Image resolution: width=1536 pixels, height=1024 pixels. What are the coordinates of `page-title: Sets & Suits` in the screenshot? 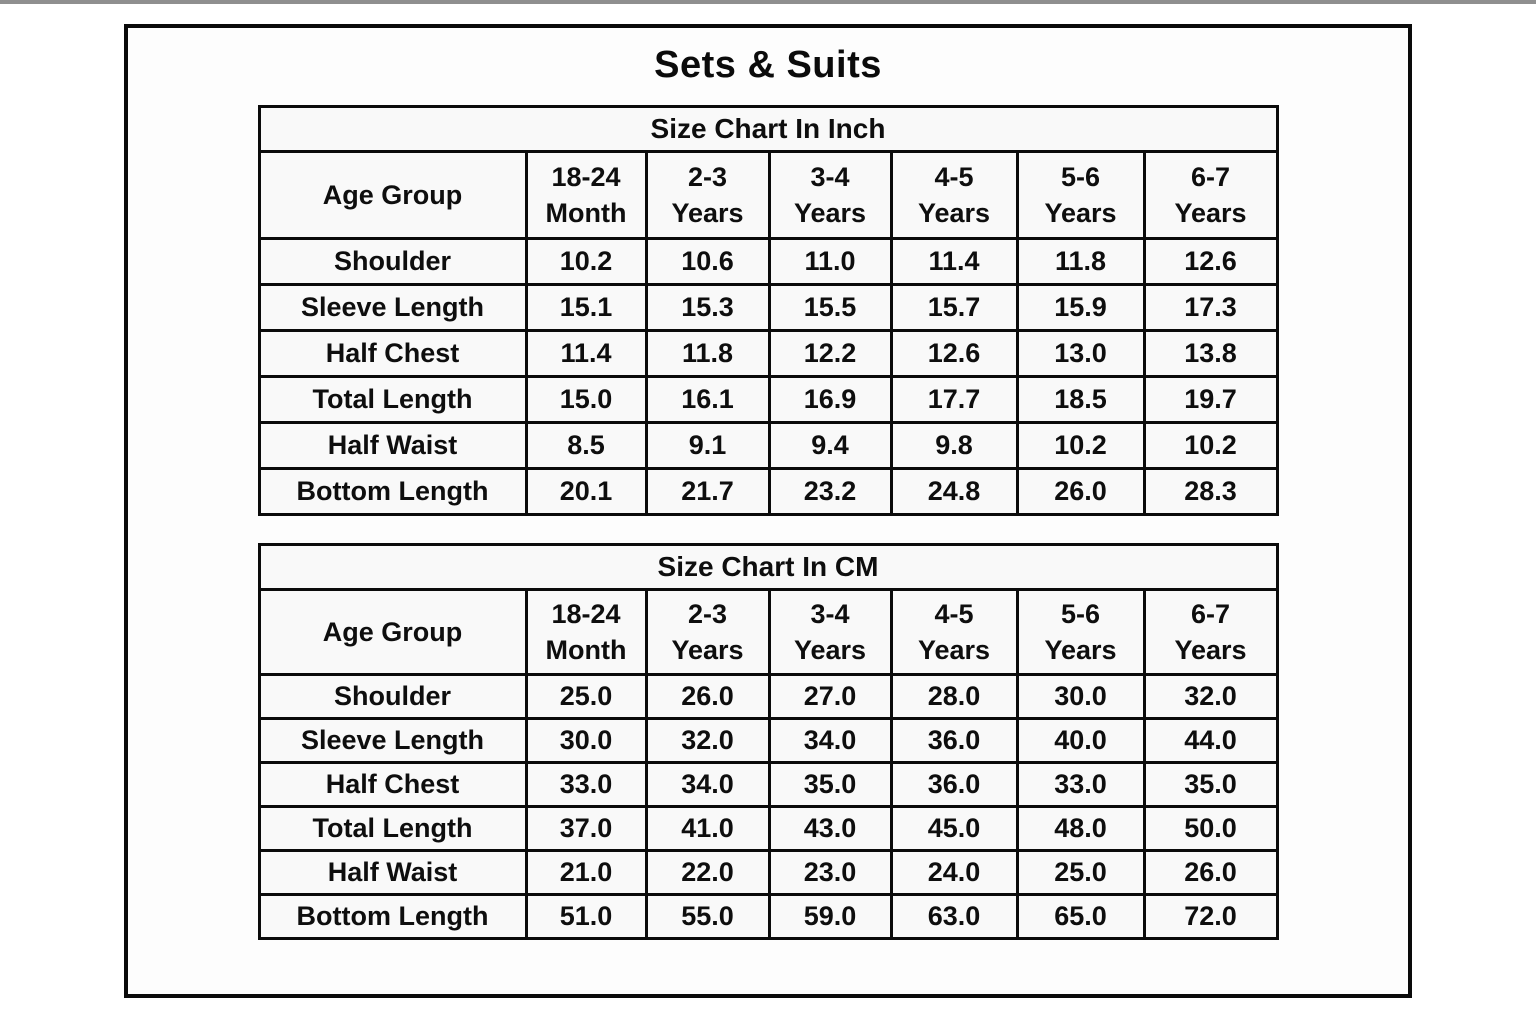 It's located at (768, 65).